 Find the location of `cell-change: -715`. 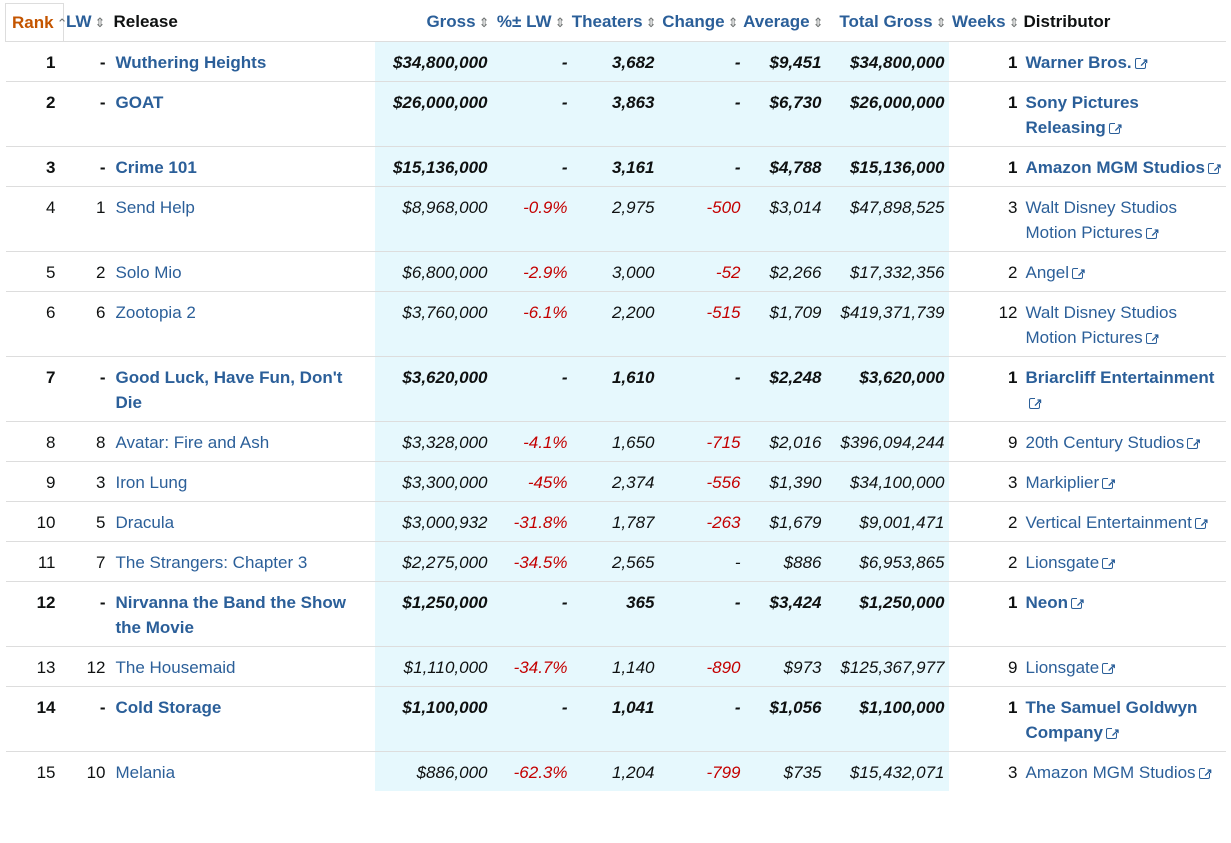

cell-change: -715 is located at coordinates (699, 441).